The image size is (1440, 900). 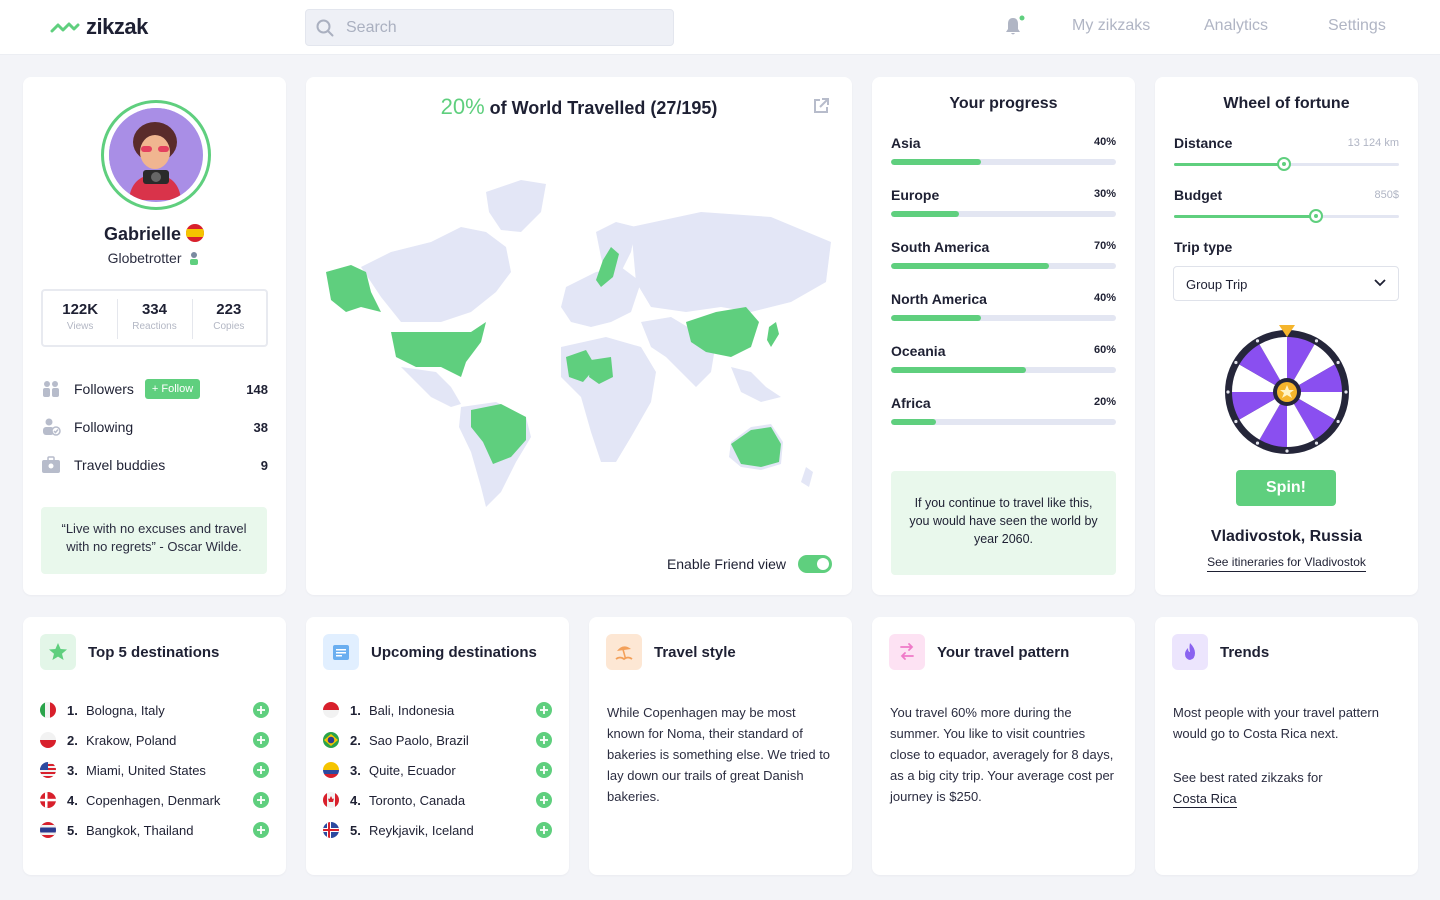 I want to click on buddies-row: Travel buddies 9, so click(x=154, y=465).